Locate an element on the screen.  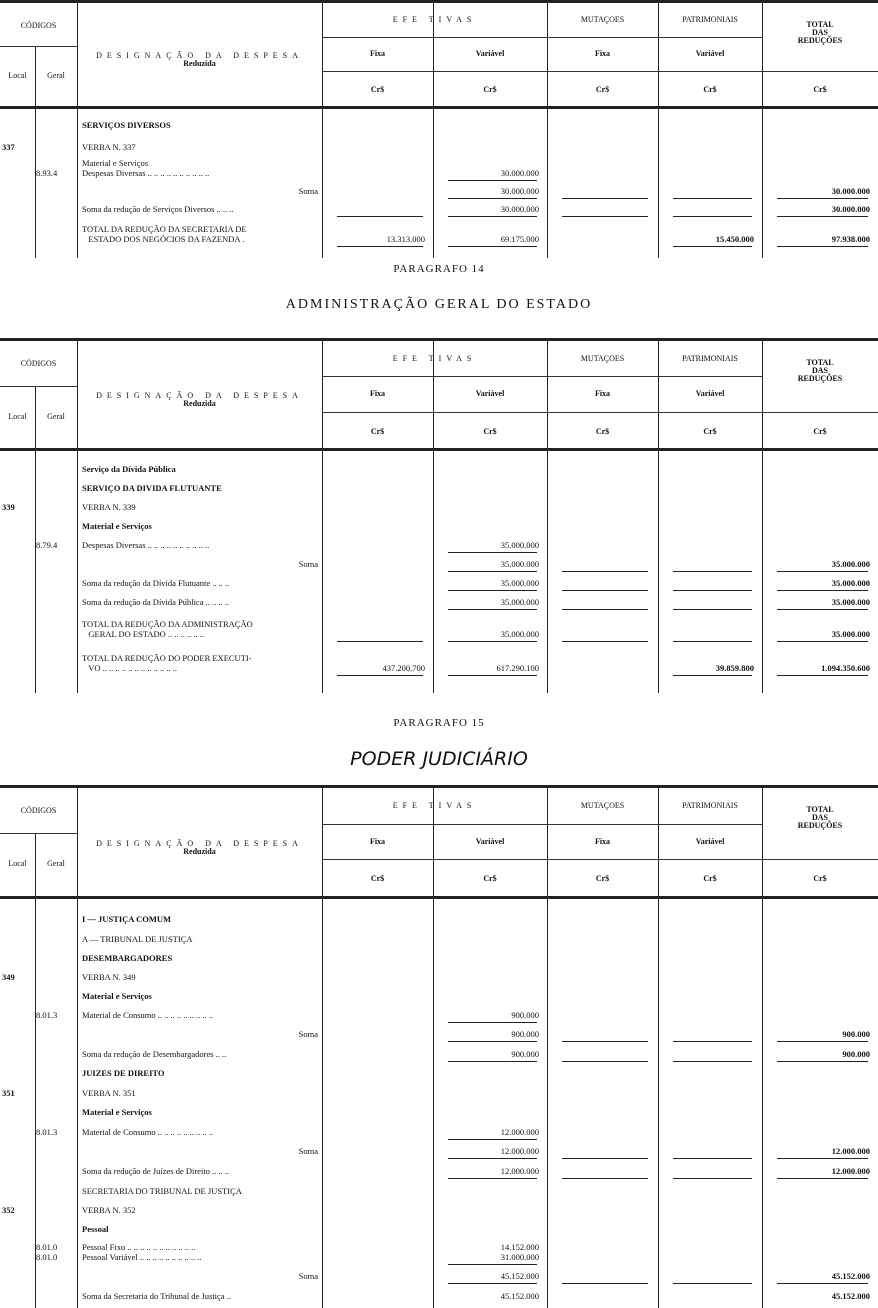
table-row: Soma 35.000.000 35.000.000 is located at coordinates (439, 562).